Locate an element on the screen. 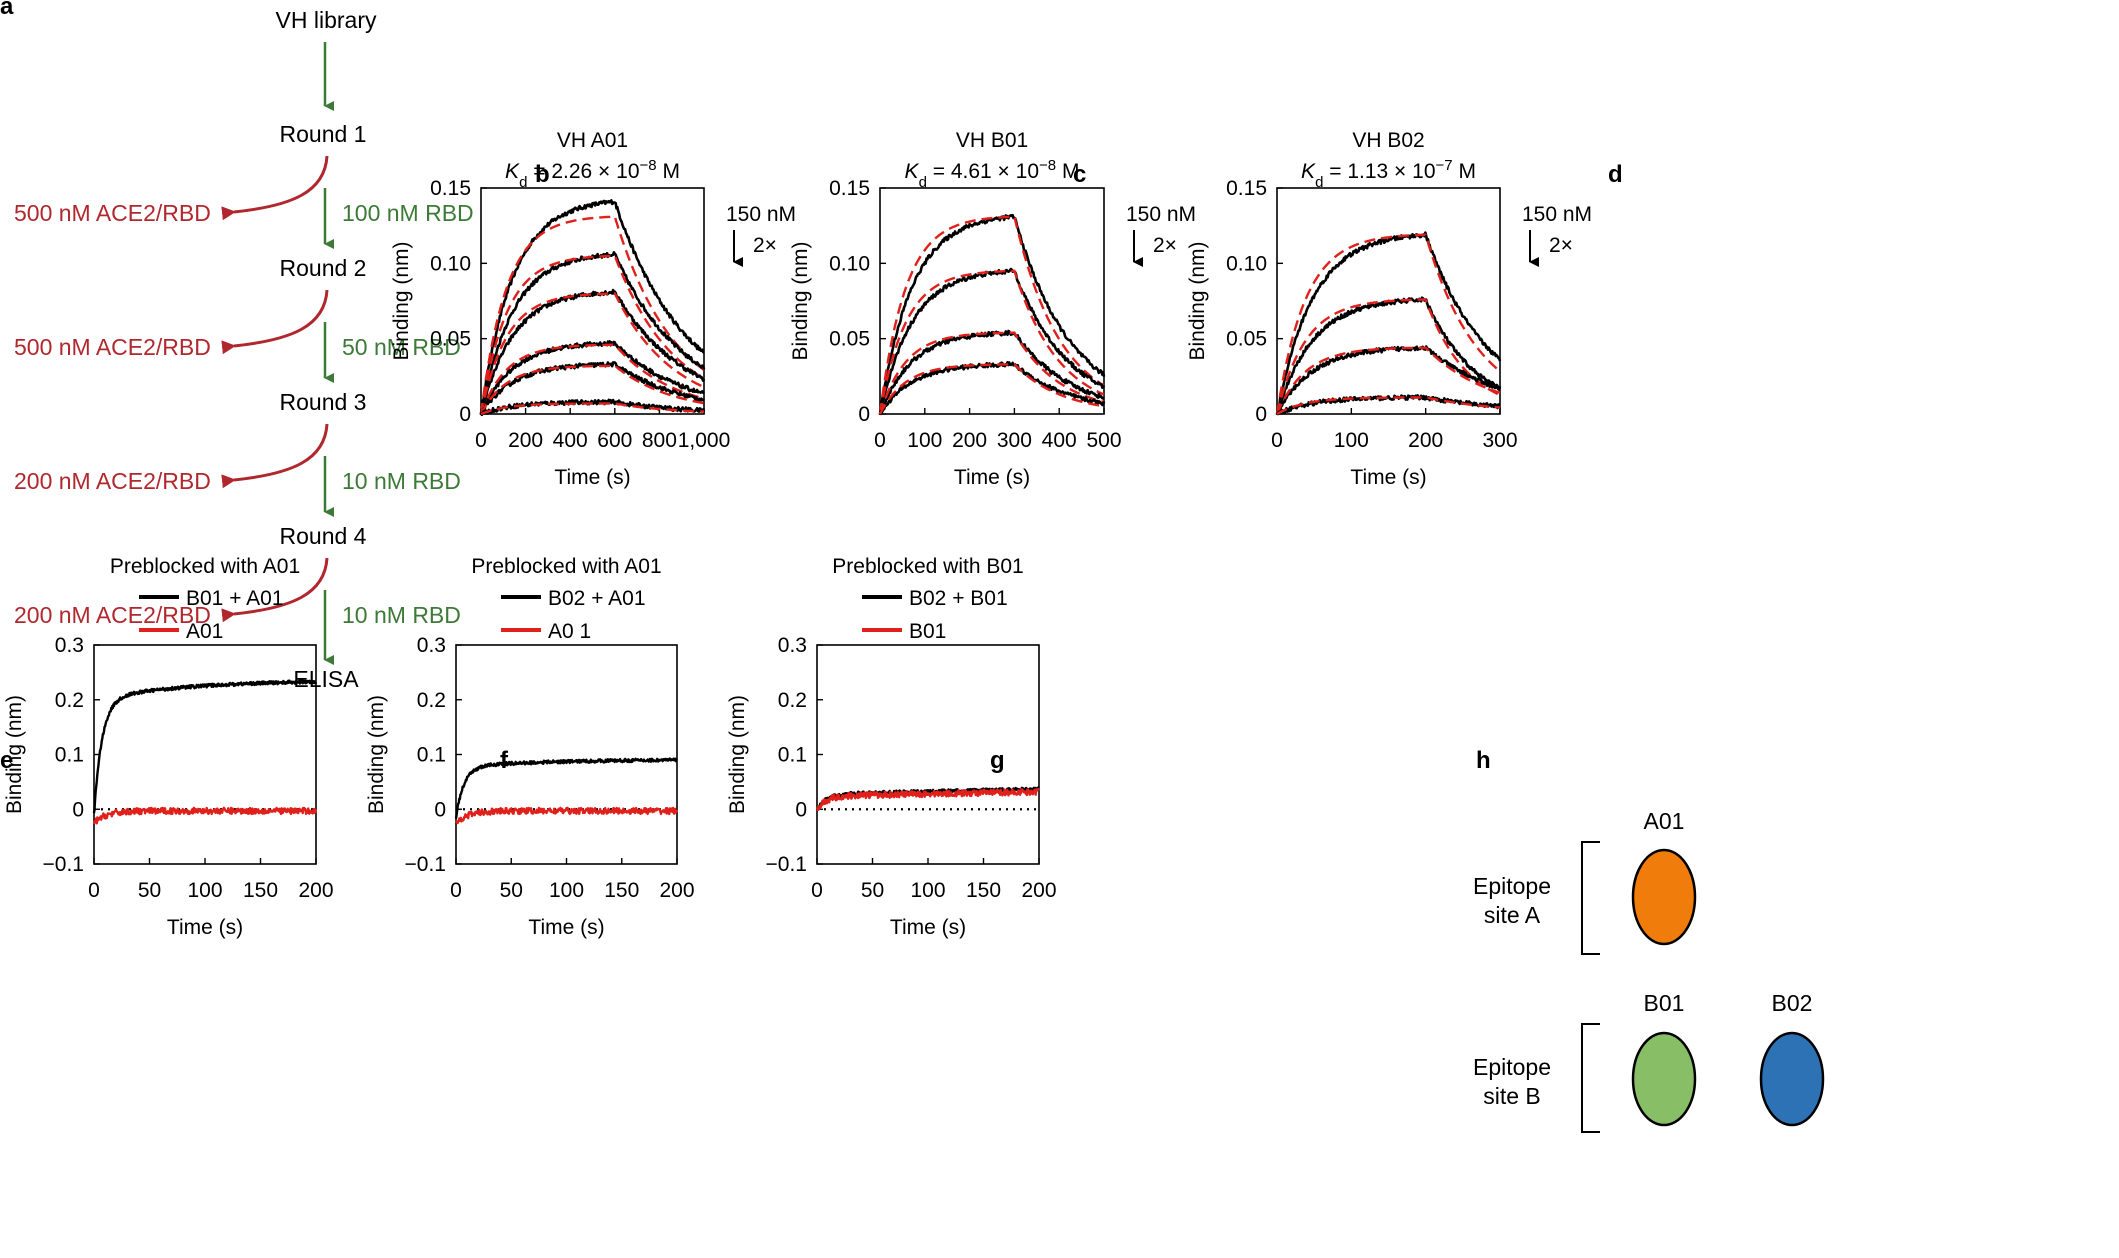 The height and width of the screenshot is (1258, 2119). b-x-axis-label: Time (s) is located at coordinates (592, 477).